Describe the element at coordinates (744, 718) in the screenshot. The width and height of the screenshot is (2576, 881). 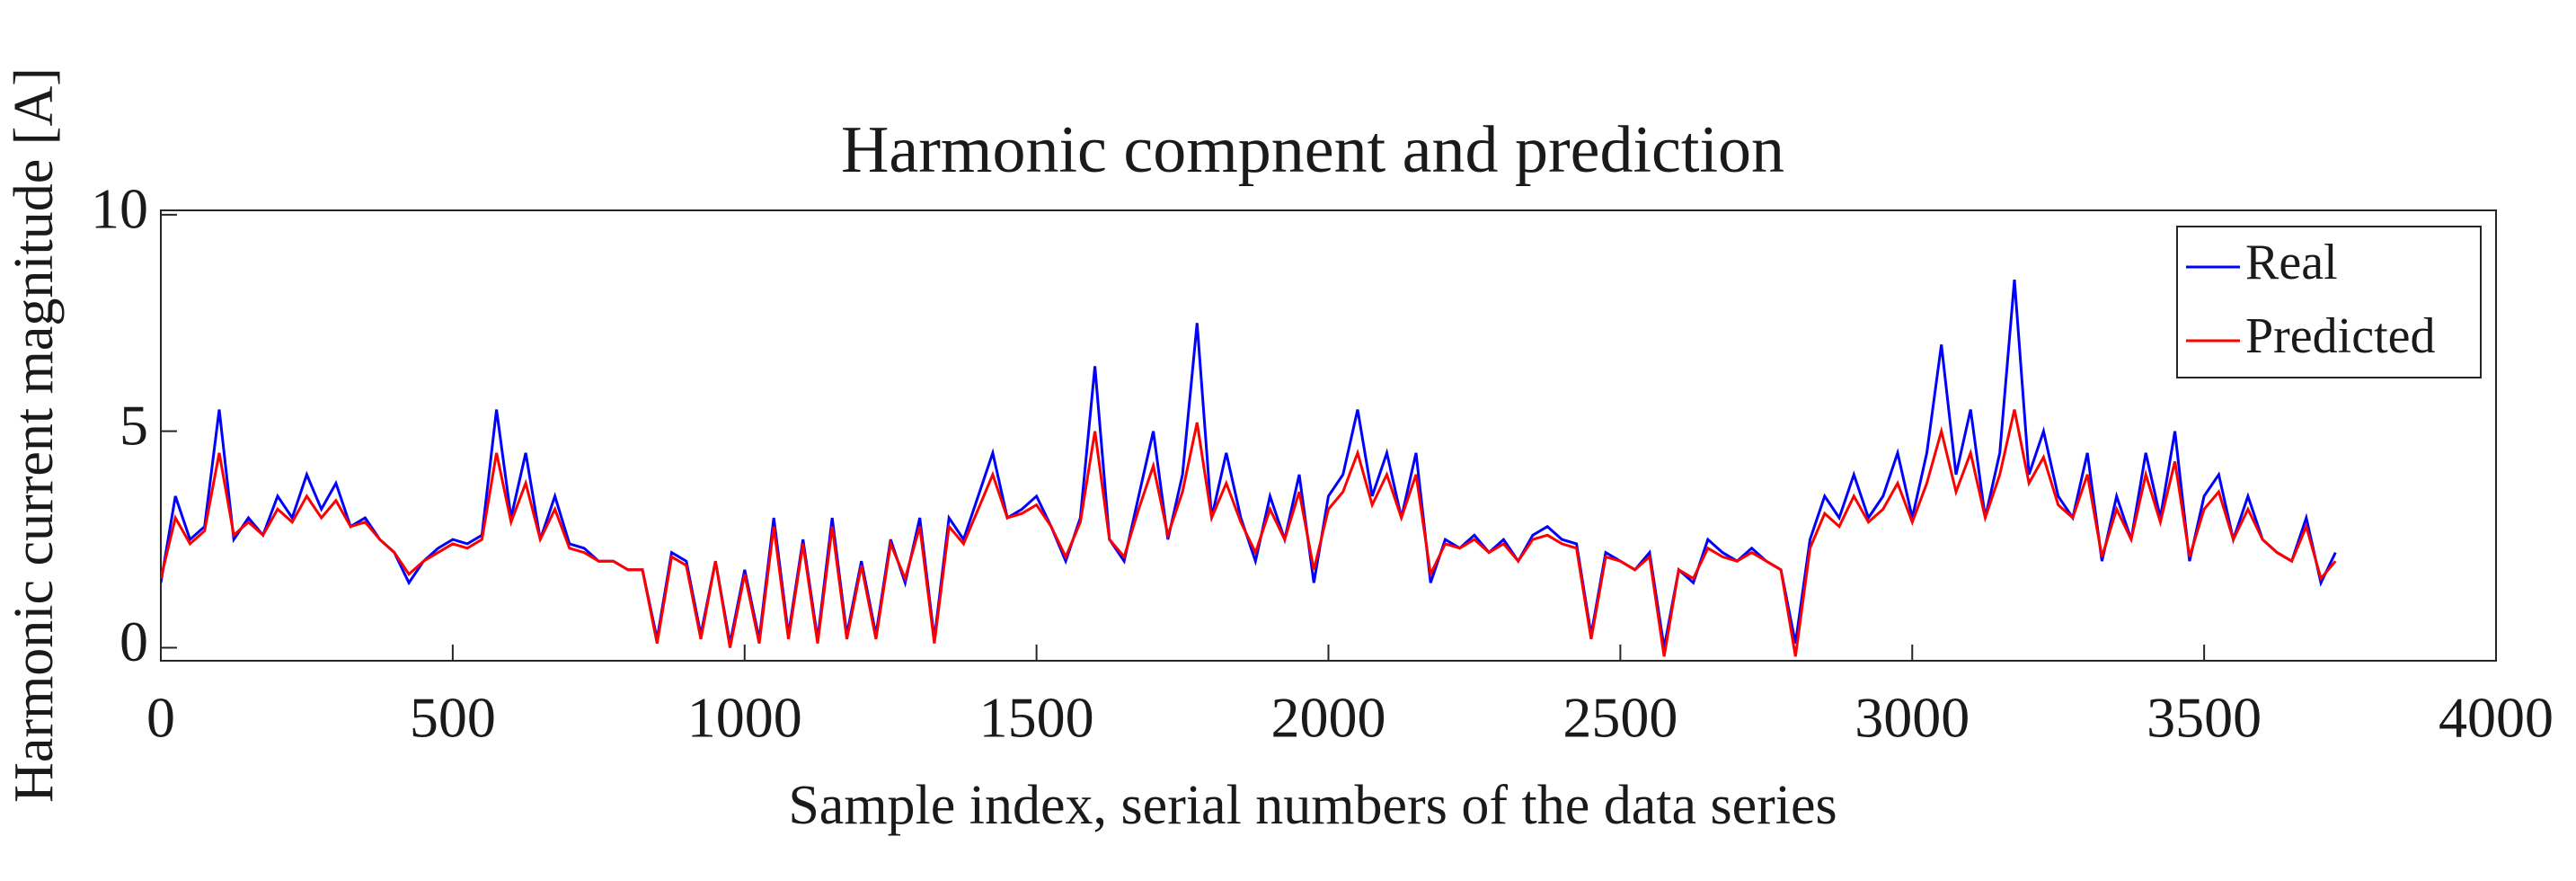
I see `x-tick-label: 1000` at that location.